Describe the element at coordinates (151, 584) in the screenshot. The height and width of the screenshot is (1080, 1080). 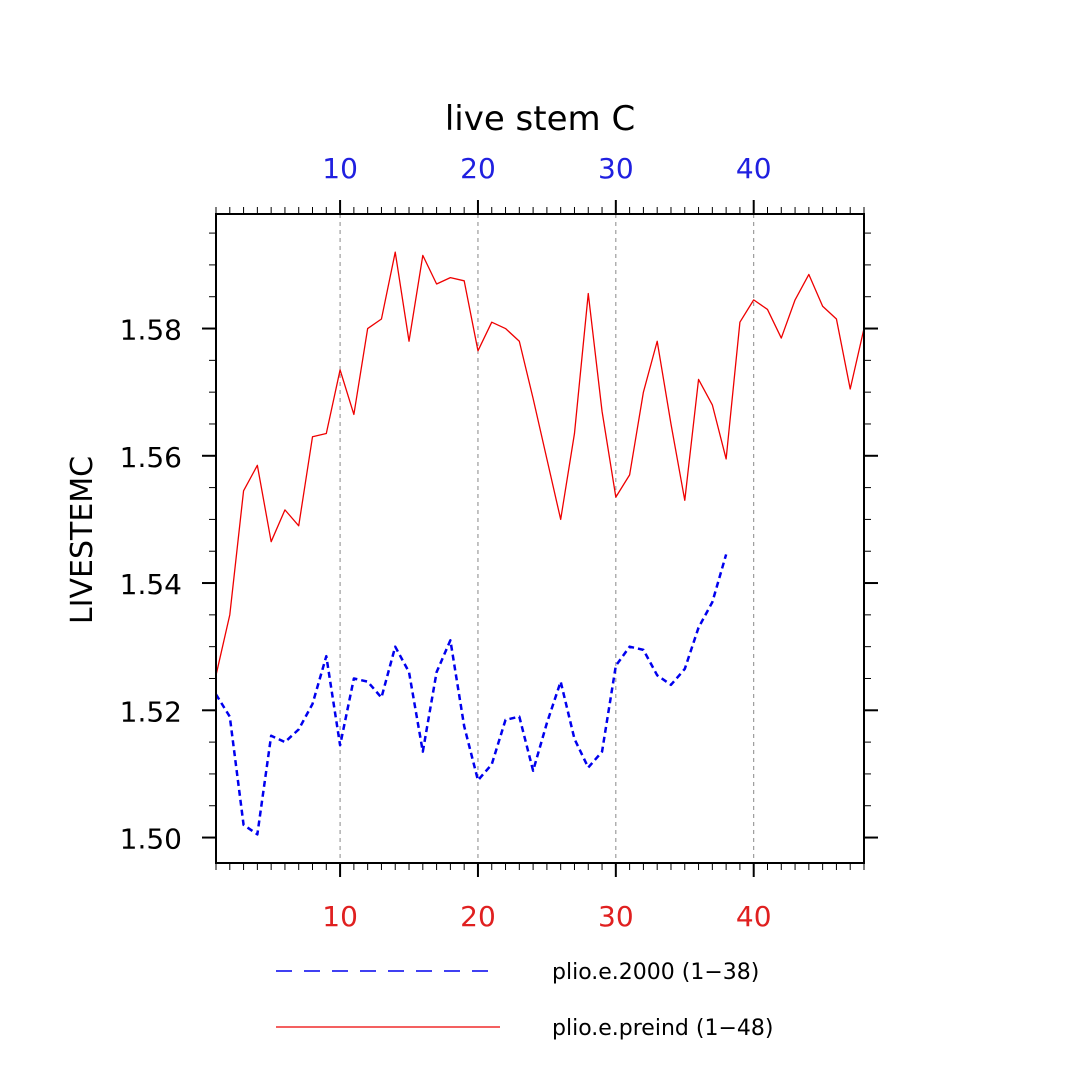
I see `y-tick-label: 1.54` at that location.